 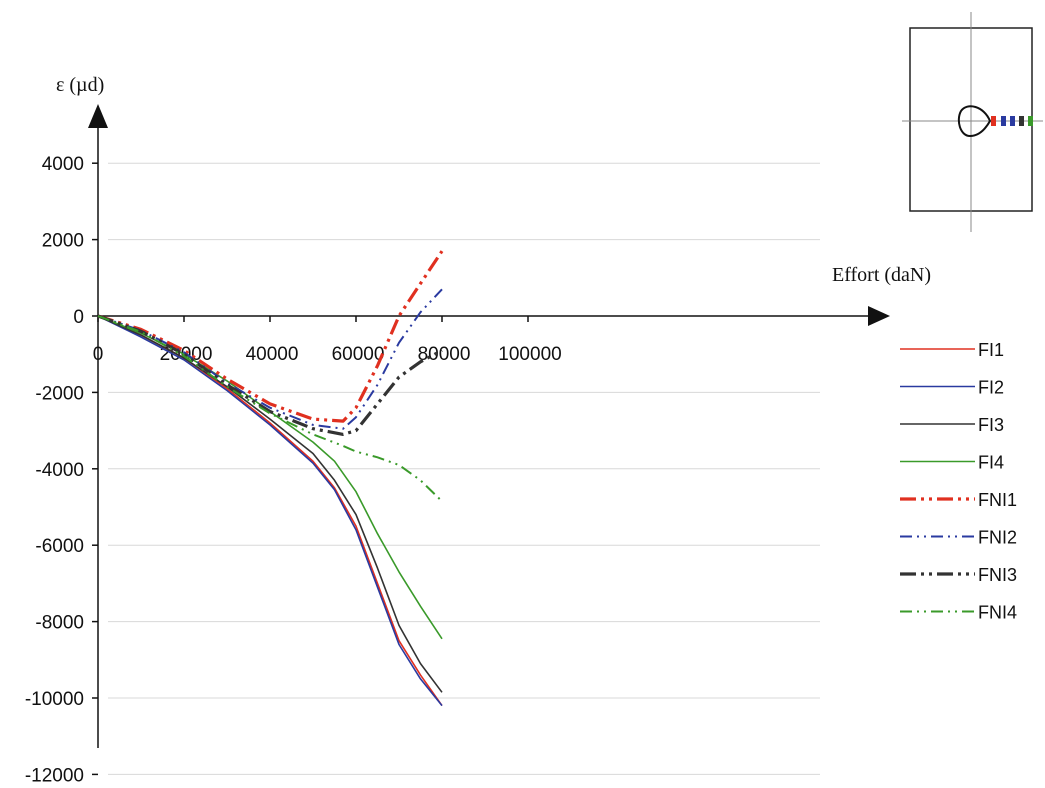 What do you see at coordinates (54, 775) in the screenshot?
I see `y-tick-label: -12000` at bounding box center [54, 775].